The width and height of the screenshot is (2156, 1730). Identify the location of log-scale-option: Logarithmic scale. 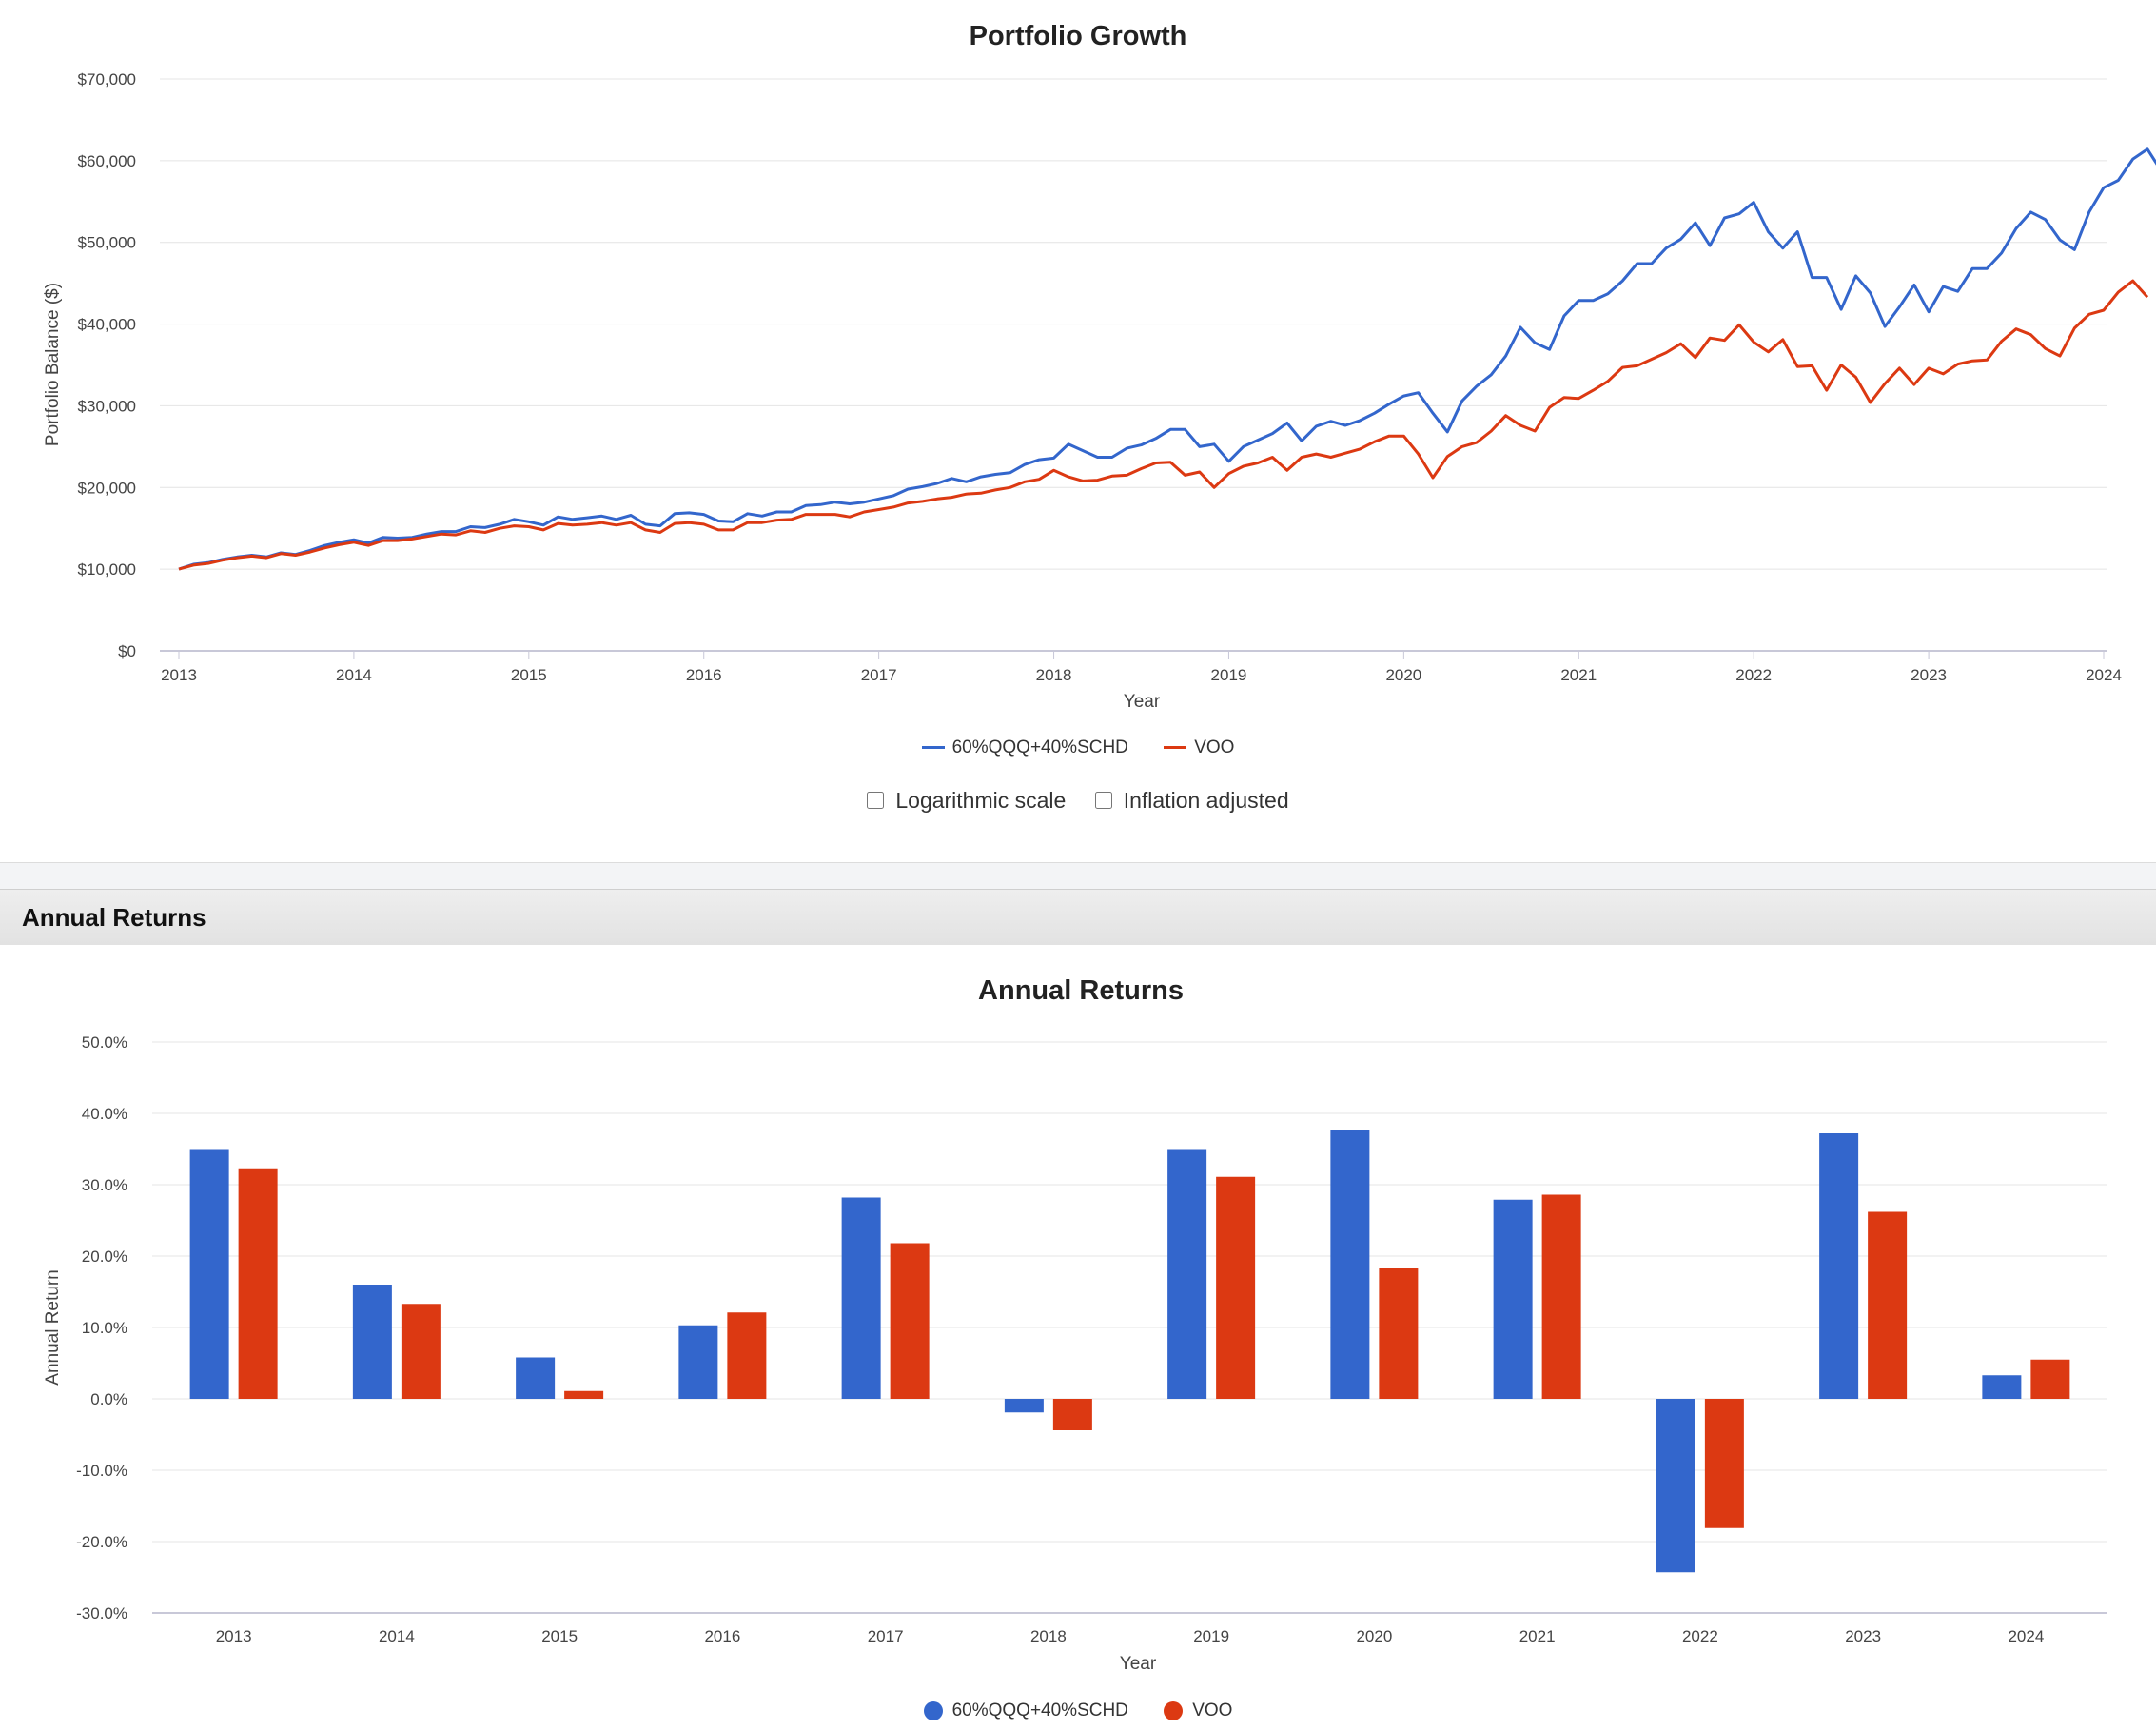
(966, 801).